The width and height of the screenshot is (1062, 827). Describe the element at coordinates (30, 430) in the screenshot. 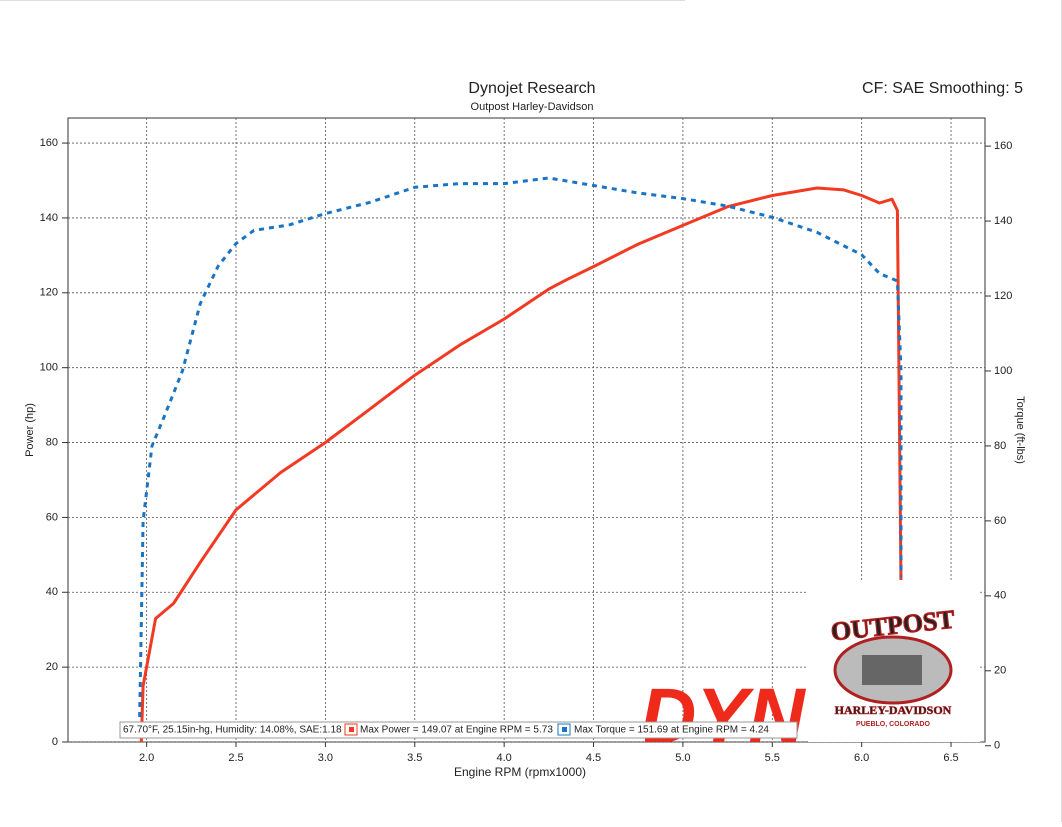

I see `y-axis-label: Power (hp)` at that location.